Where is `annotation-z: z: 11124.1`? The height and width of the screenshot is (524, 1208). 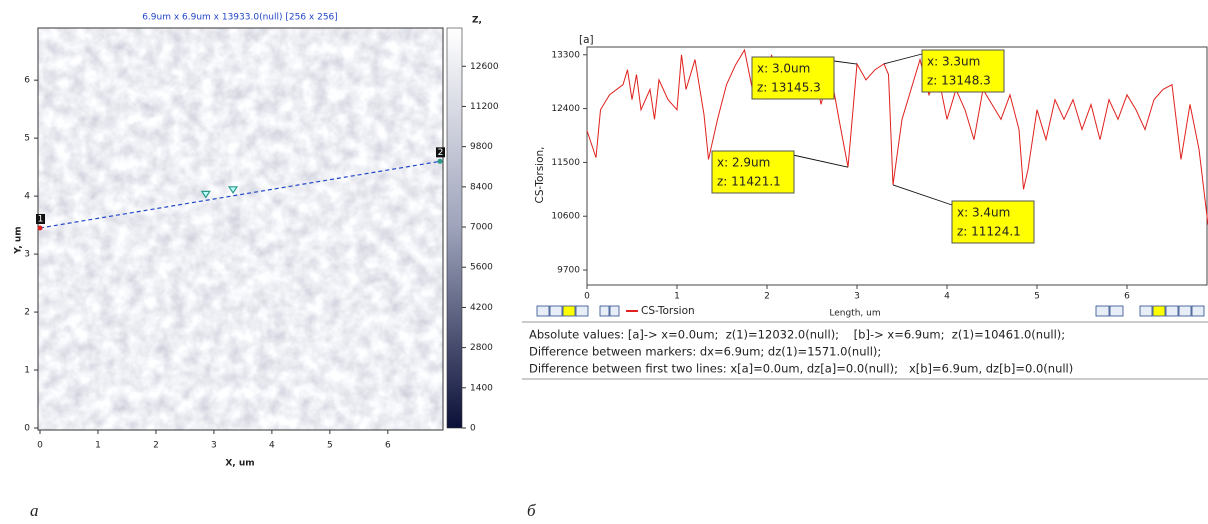 annotation-z: z: 11124.1 is located at coordinates (989, 232).